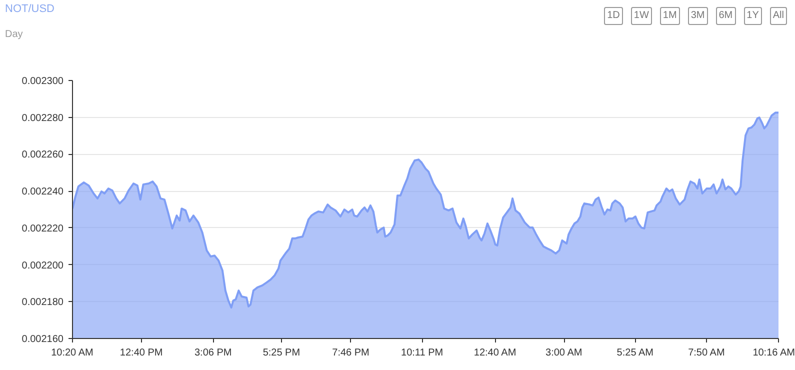 This screenshot has height=370, width=795. Describe the element at coordinates (141, 353) in the screenshot. I see `x-tick-label: 12:40 PM` at that location.